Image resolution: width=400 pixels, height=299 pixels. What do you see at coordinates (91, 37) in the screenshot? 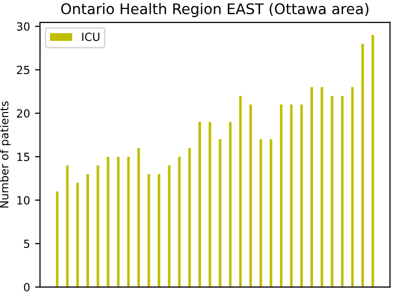
I see `legend-label: ICU` at bounding box center [91, 37].